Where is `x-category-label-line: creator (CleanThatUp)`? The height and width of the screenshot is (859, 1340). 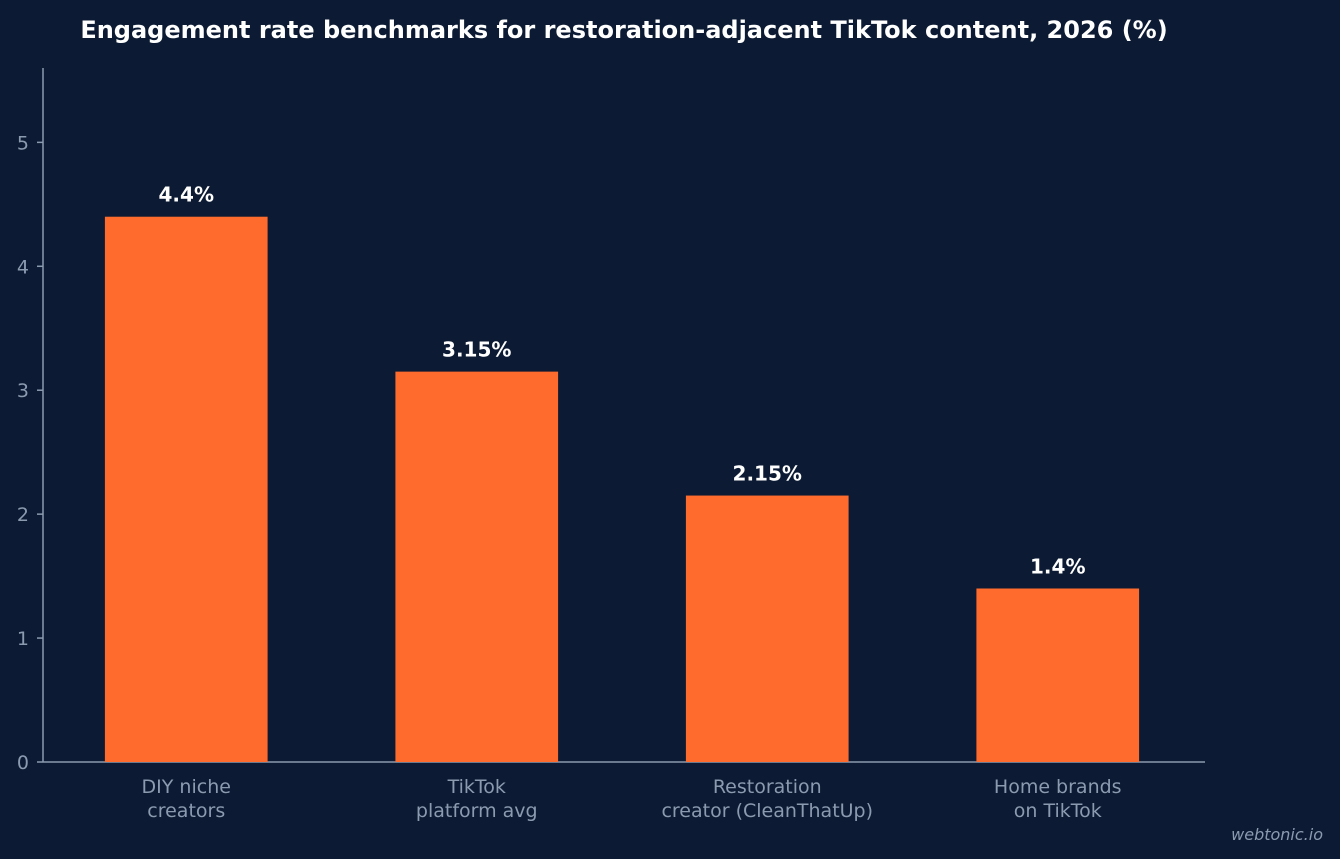 x-category-label-line: creator (CleanThatUp) is located at coordinates (767, 811).